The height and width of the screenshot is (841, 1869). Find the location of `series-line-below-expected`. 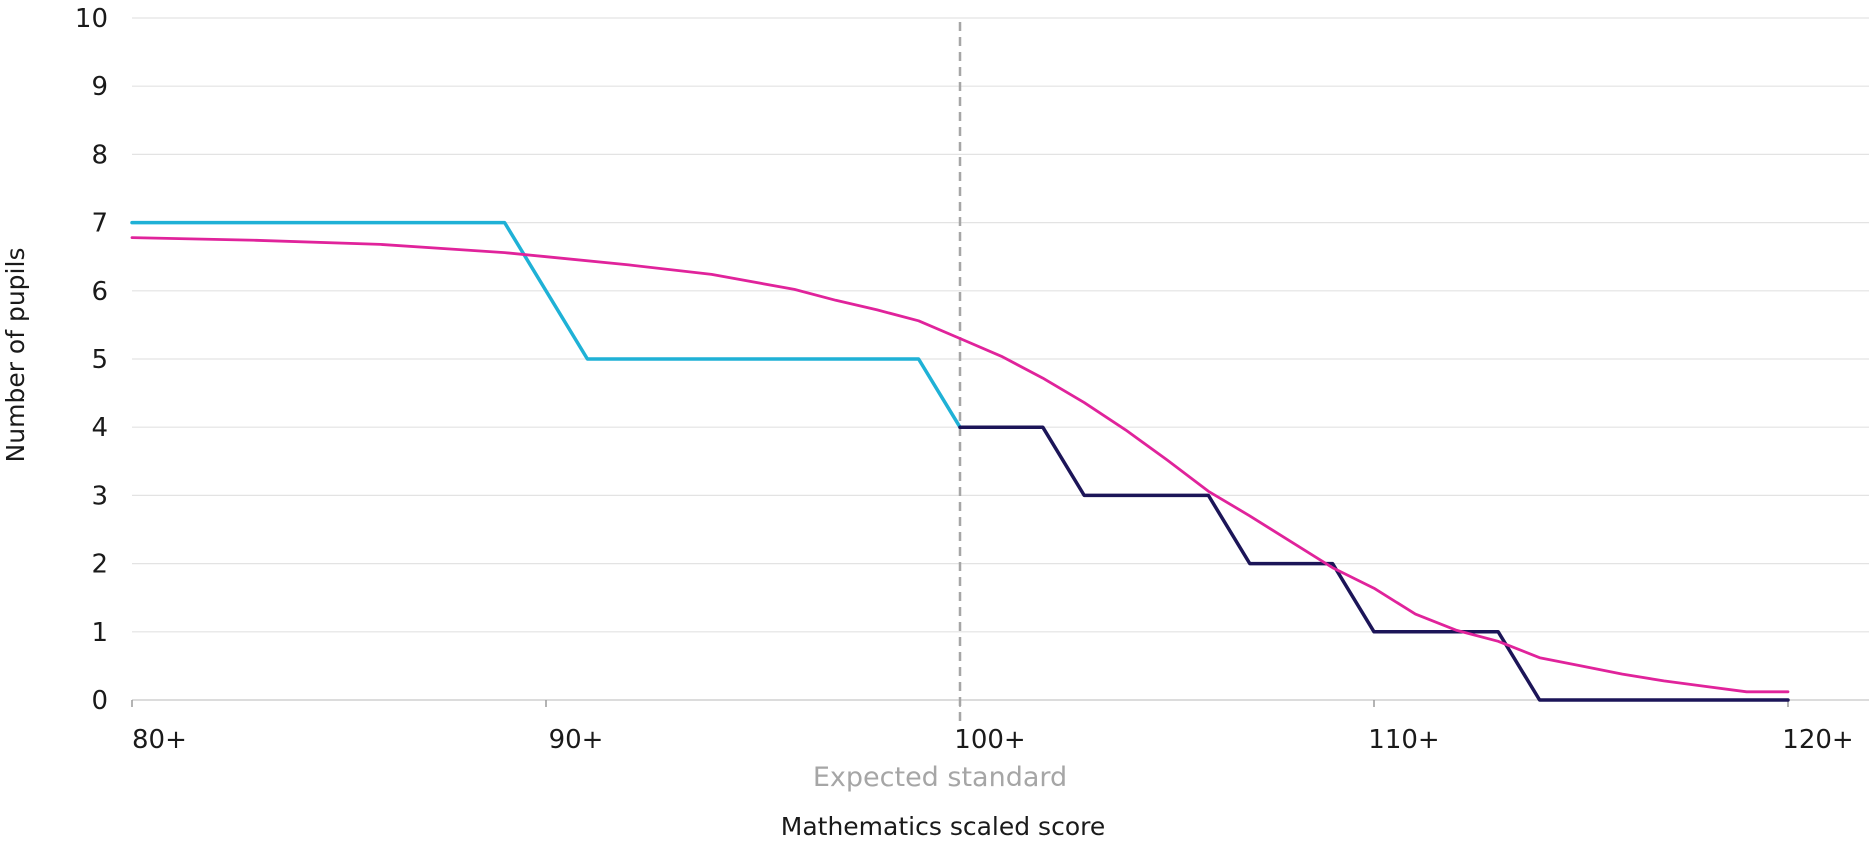

series-line-below-expected is located at coordinates (546, 324).